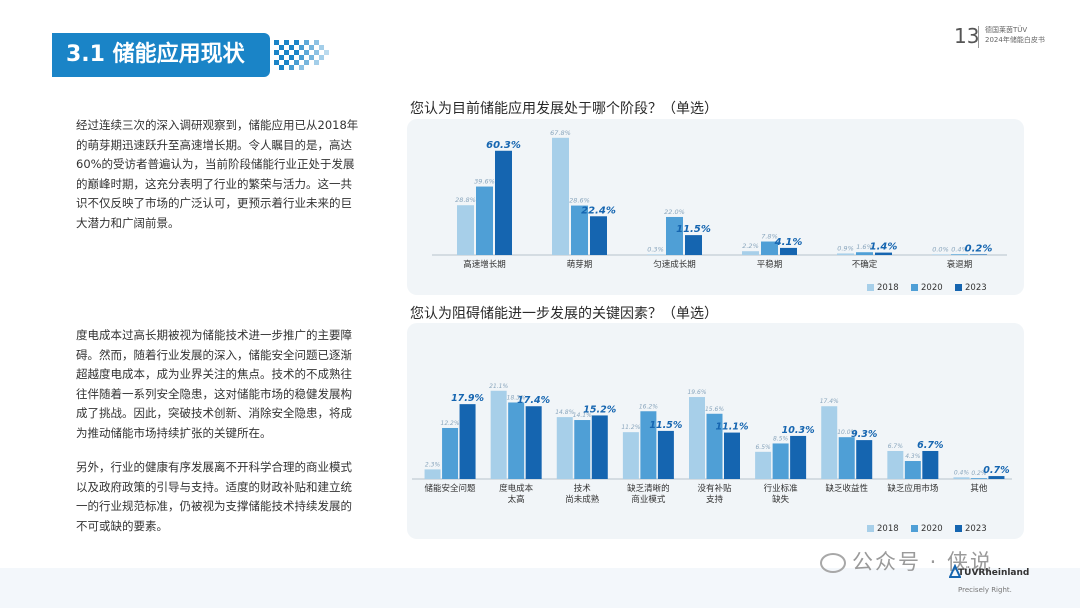 Image resolution: width=1080 pixels, height=608 pixels. Describe the element at coordinates (451, 488) in the screenshot. I see `category-label-0-0: 储能安全问题` at that location.